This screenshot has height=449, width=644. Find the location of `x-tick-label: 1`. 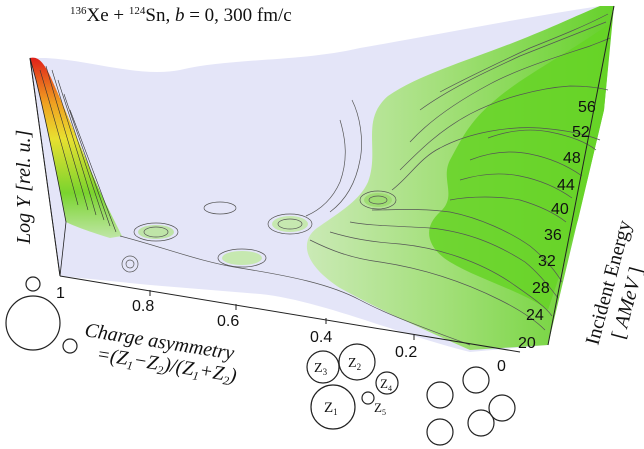

x-tick-label: 1 is located at coordinates (60, 293).